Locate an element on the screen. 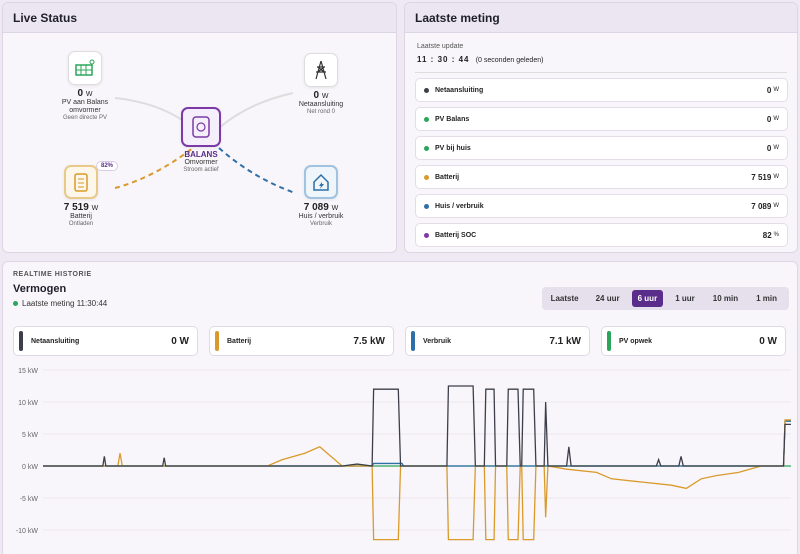 The height and width of the screenshot is (554, 800). battery-node: 82% 7 519 W Batterij Ontladen is located at coordinates (81, 194).